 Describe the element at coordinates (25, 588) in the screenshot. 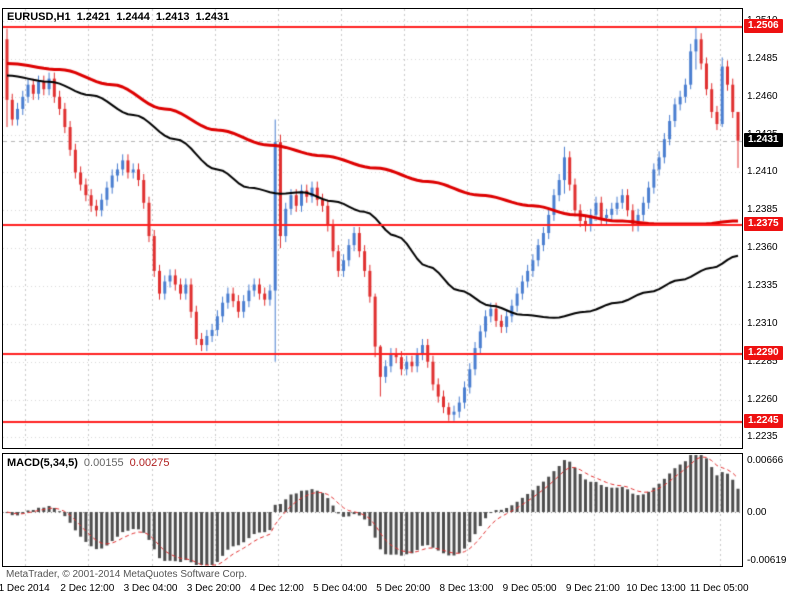

I see `time-axis-label: 1 Dec 2014` at that location.